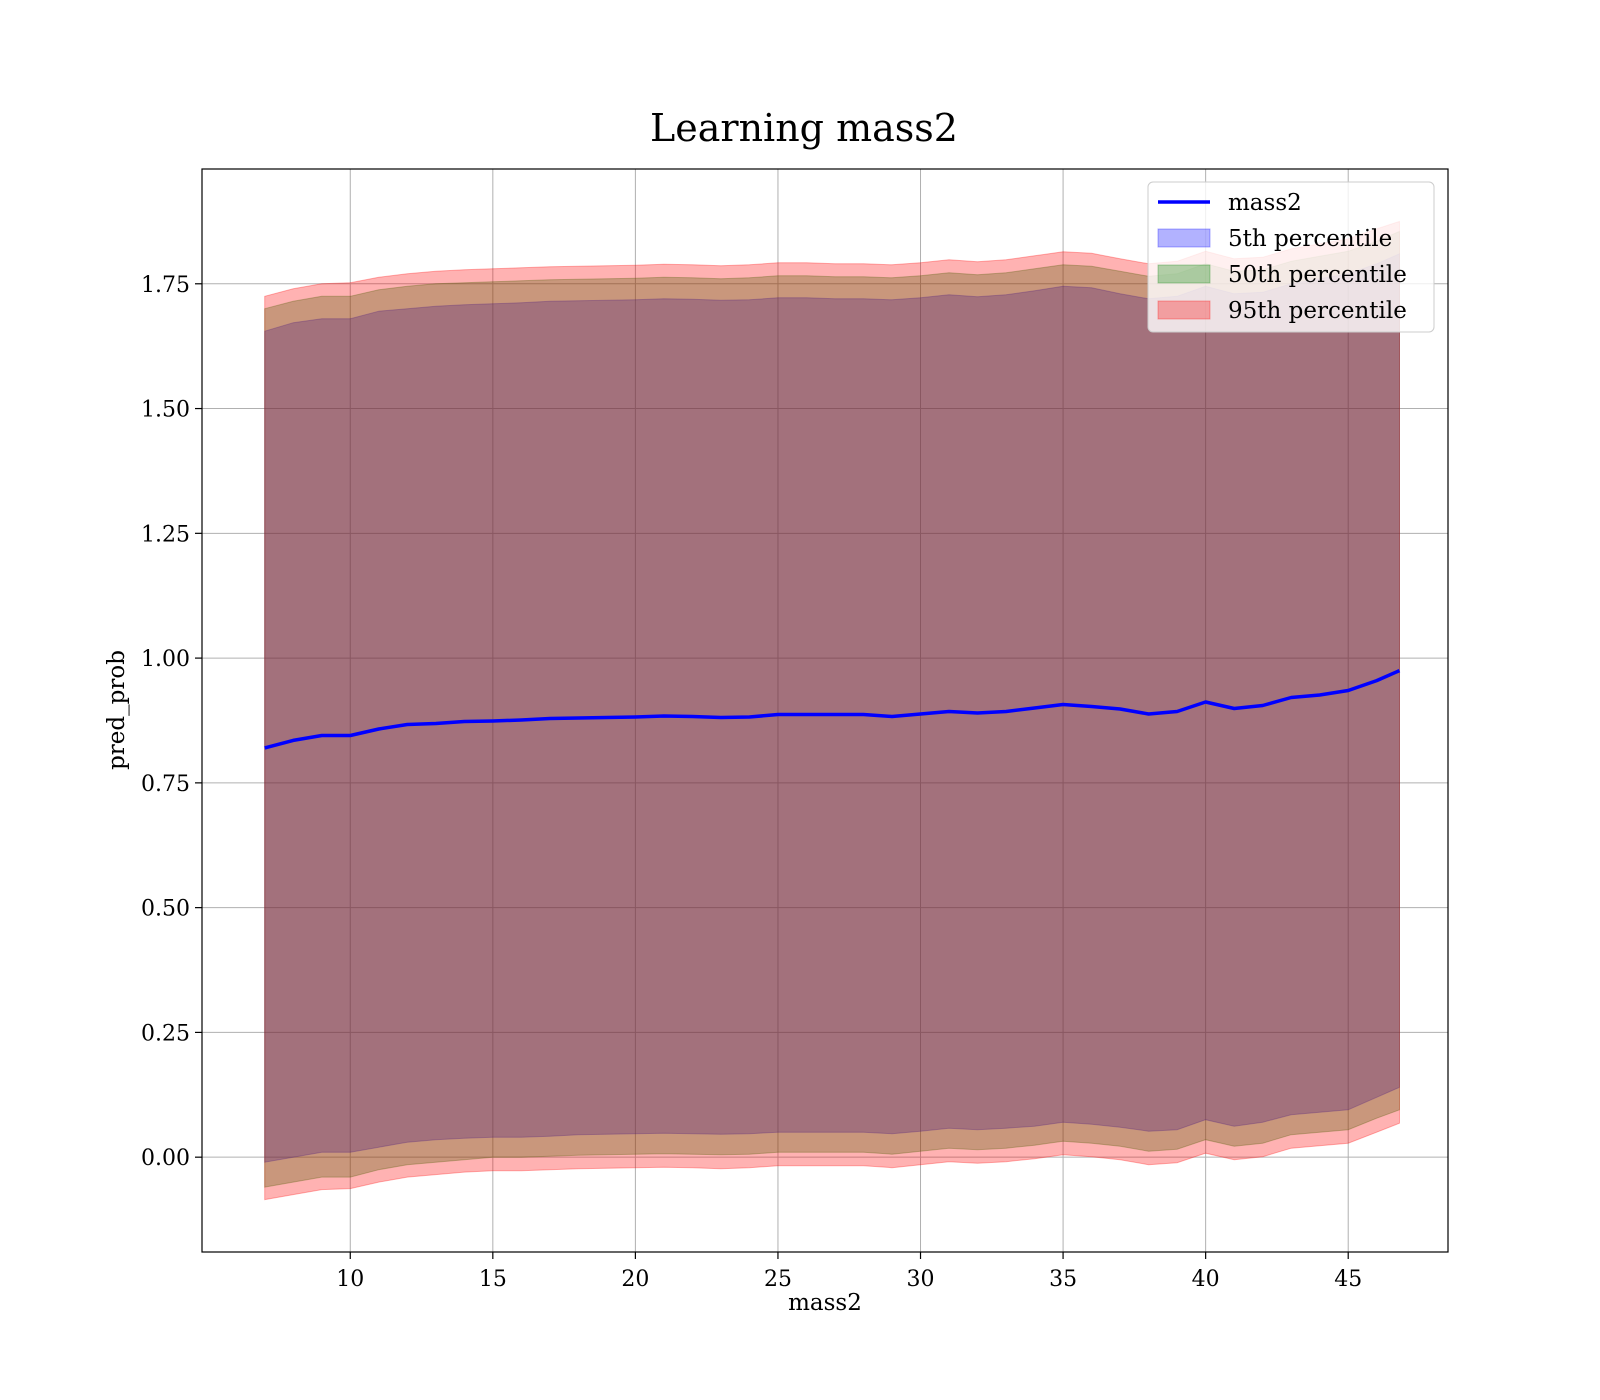 The width and height of the screenshot is (1600, 1400). Describe the element at coordinates (1265, 203) in the screenshot. I see `legend-label-0: mass2` at that location.